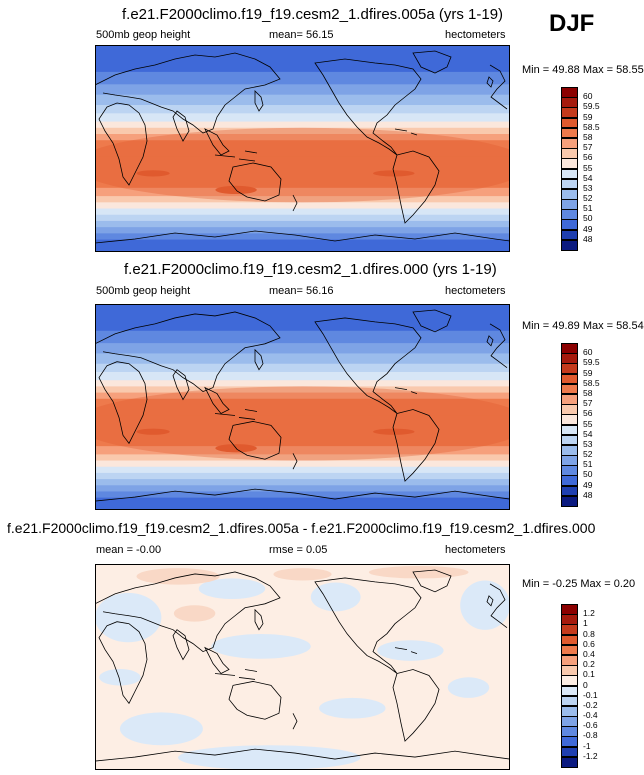 The width and height of the screenshot is (644, 775). What do you see at coordinates (589, 653) in the screenshot?
I see `colorbar-diff-label: 0.4` at bounding box center [589, 653].